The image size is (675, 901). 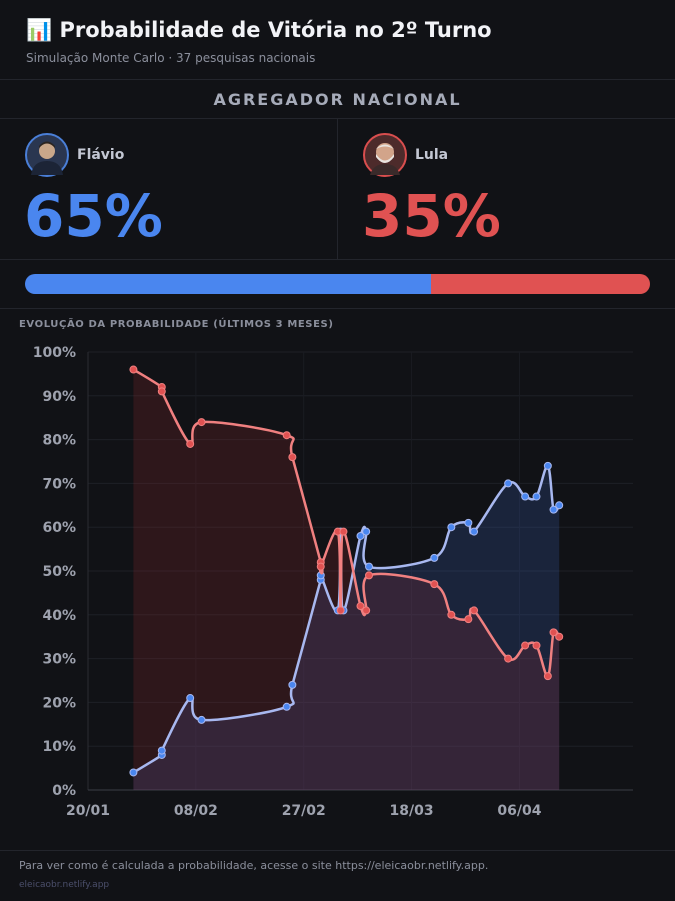 I want to click on y-tick-label: 40%, so click(x=59, y=616).